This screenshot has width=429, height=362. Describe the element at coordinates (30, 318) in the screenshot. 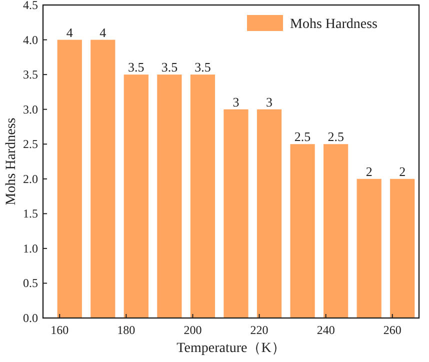

I see `y-tick-label: 0.0` at that location.